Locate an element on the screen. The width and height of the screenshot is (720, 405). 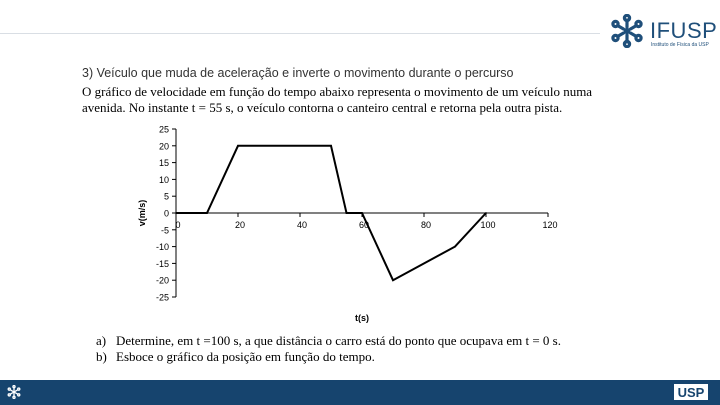
logo-subtitle: Instituto de Física da USP is located at coordinates (680, 45).